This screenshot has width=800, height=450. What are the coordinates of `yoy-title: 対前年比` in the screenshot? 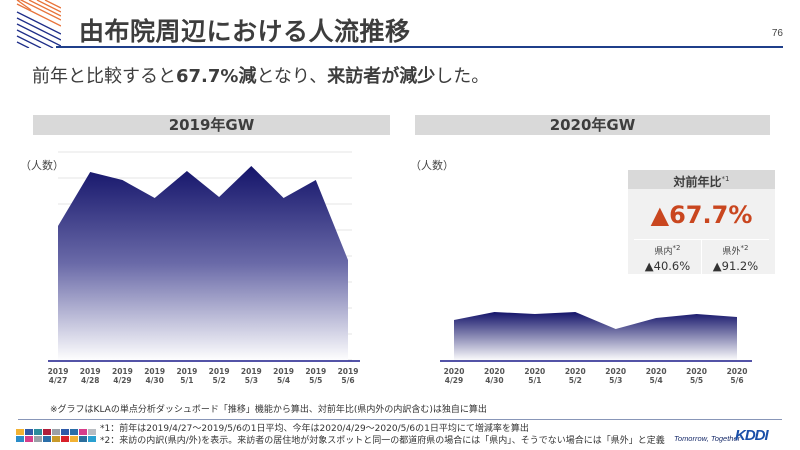 It's located at (697, 182).